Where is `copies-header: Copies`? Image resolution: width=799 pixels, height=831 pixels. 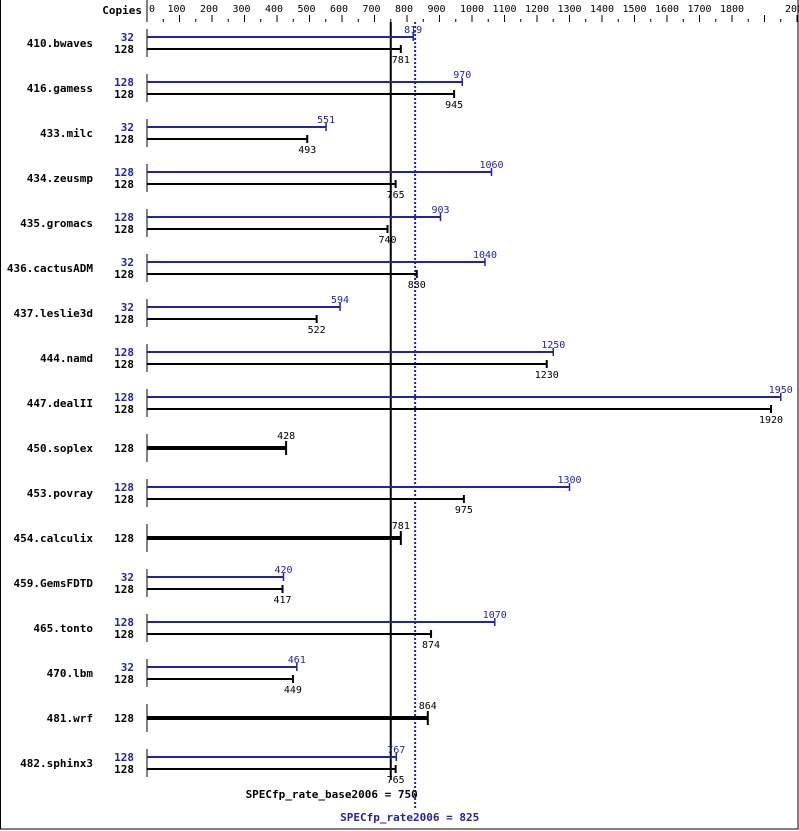 copies-header: Copies is located at coordinates (122, 10).